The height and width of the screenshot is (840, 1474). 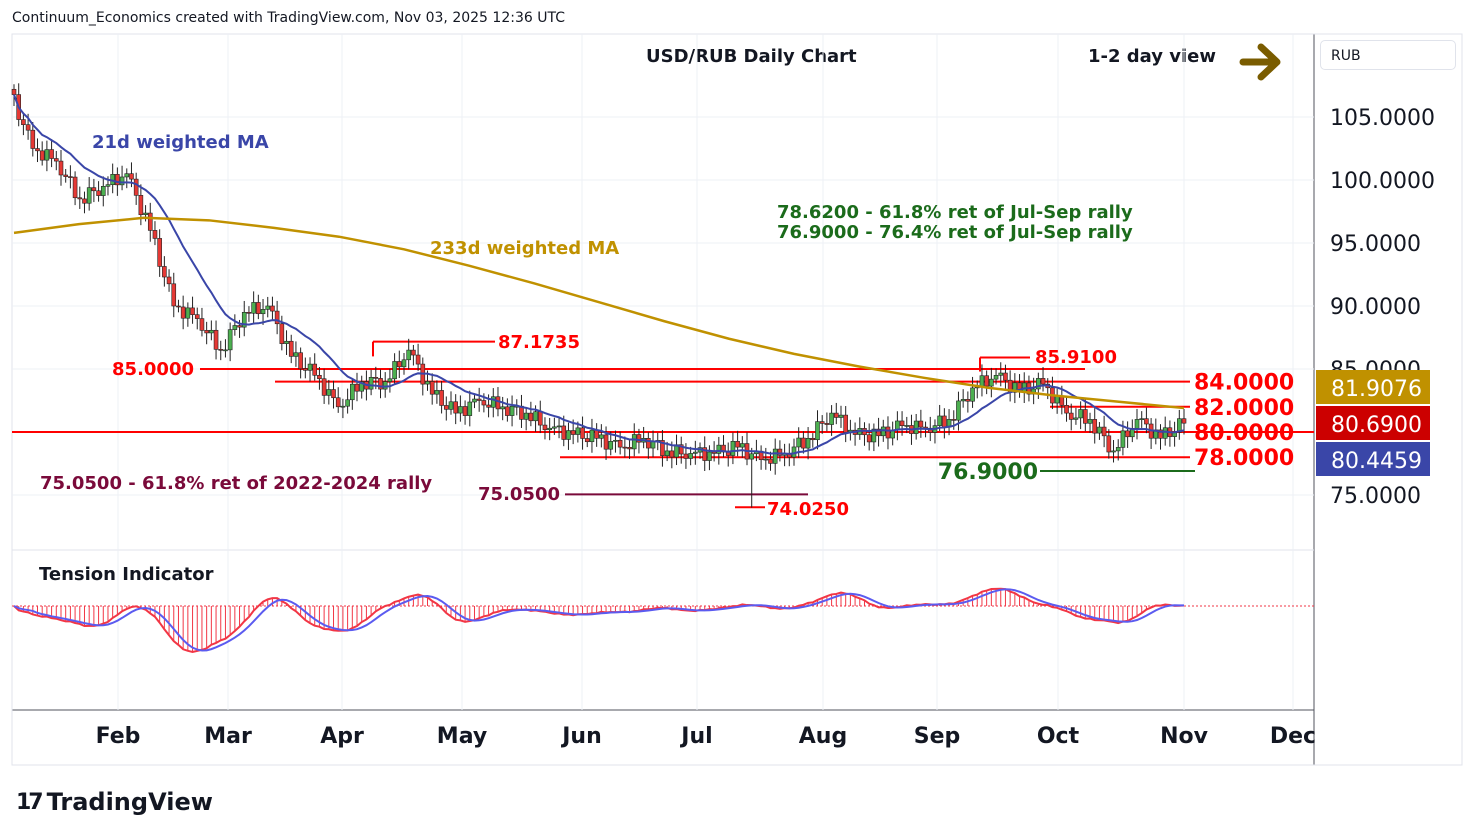 I want to click on fib-text-2: 76.9000 - 76.4% ret of Jul-Sep rally, so click(x=955, y=232).